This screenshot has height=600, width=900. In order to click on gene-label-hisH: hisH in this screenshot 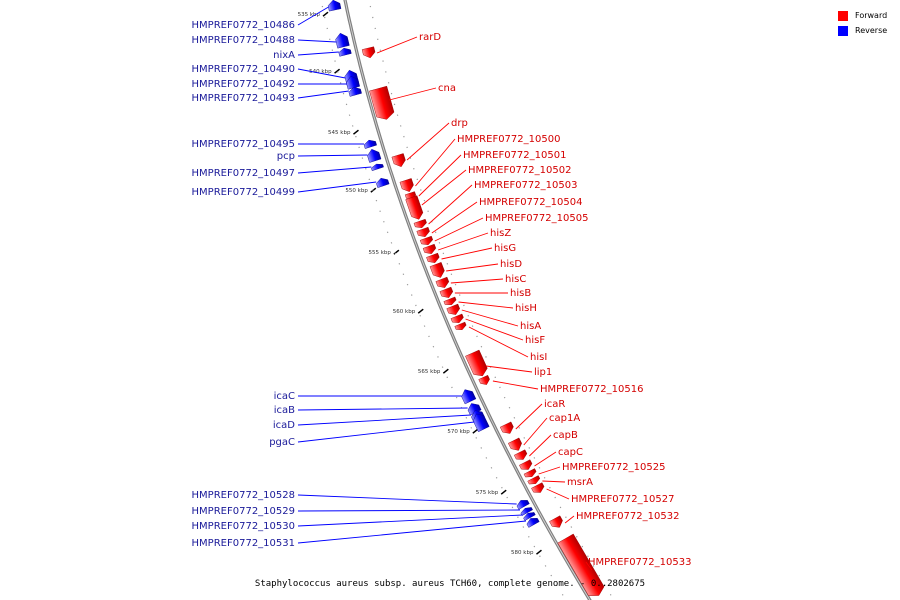, I will do `click(526, 308)`.